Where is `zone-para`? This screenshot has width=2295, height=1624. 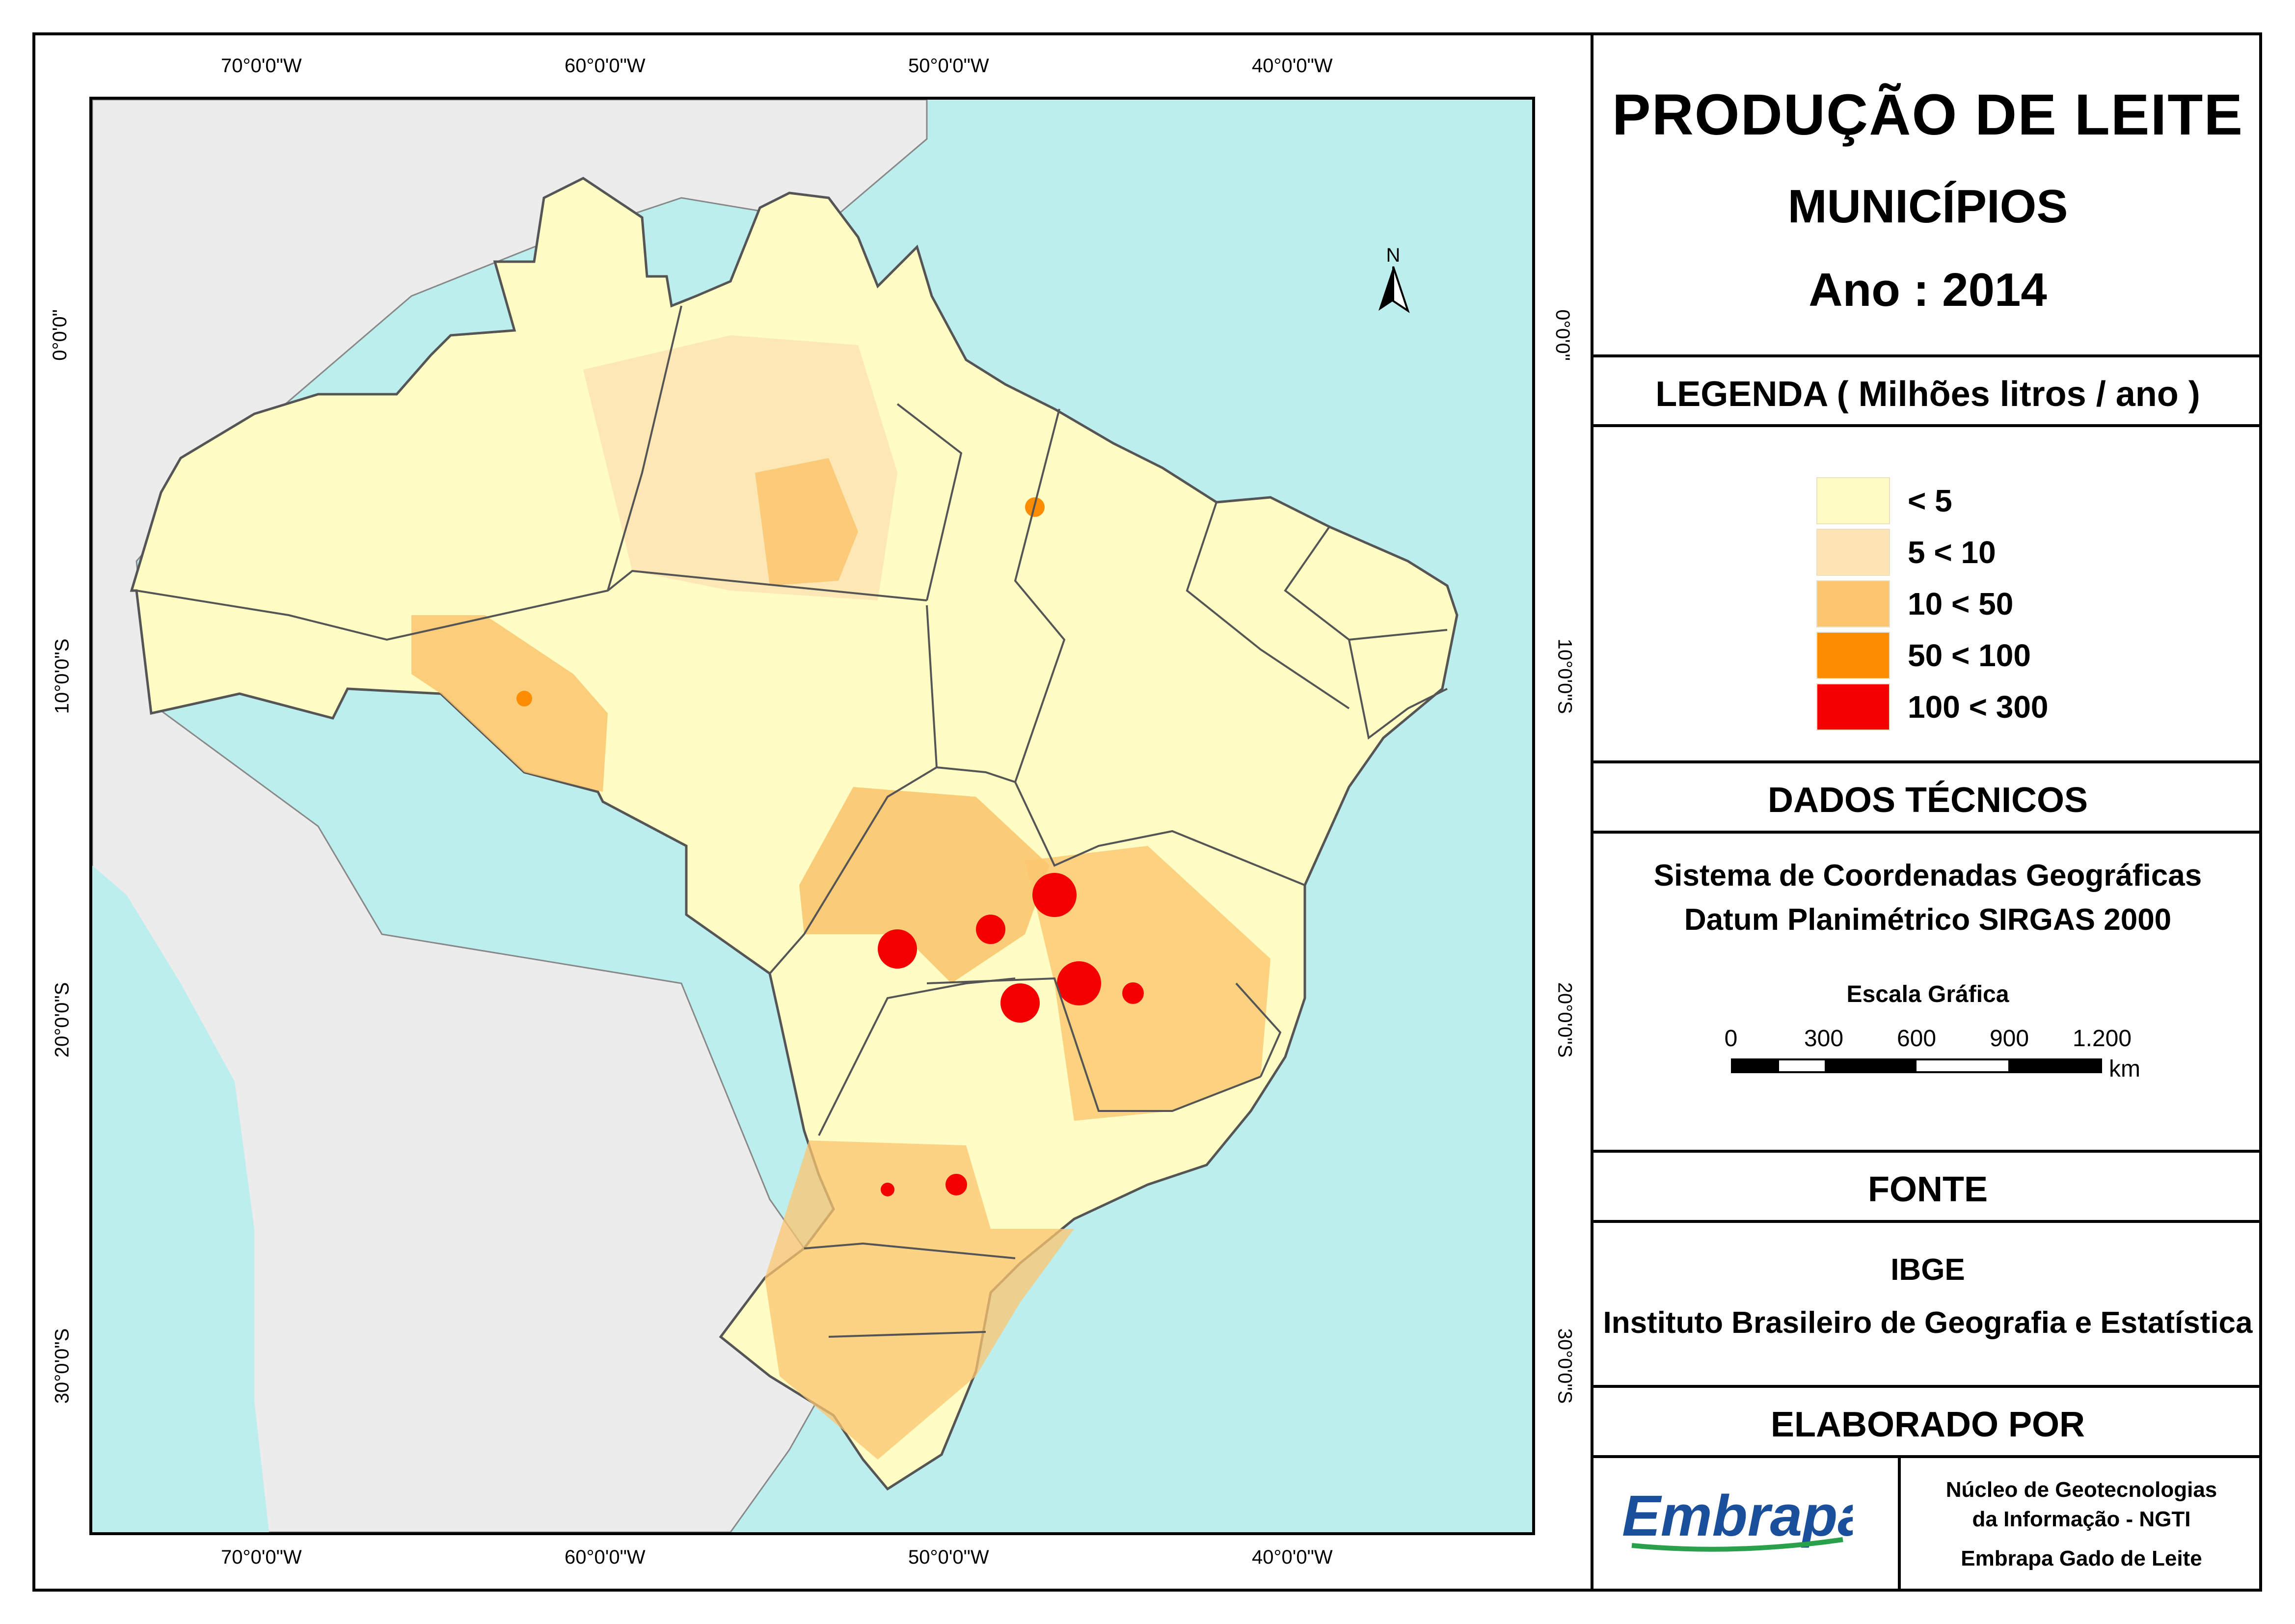 zone-para is located at coordinates (740, 467).